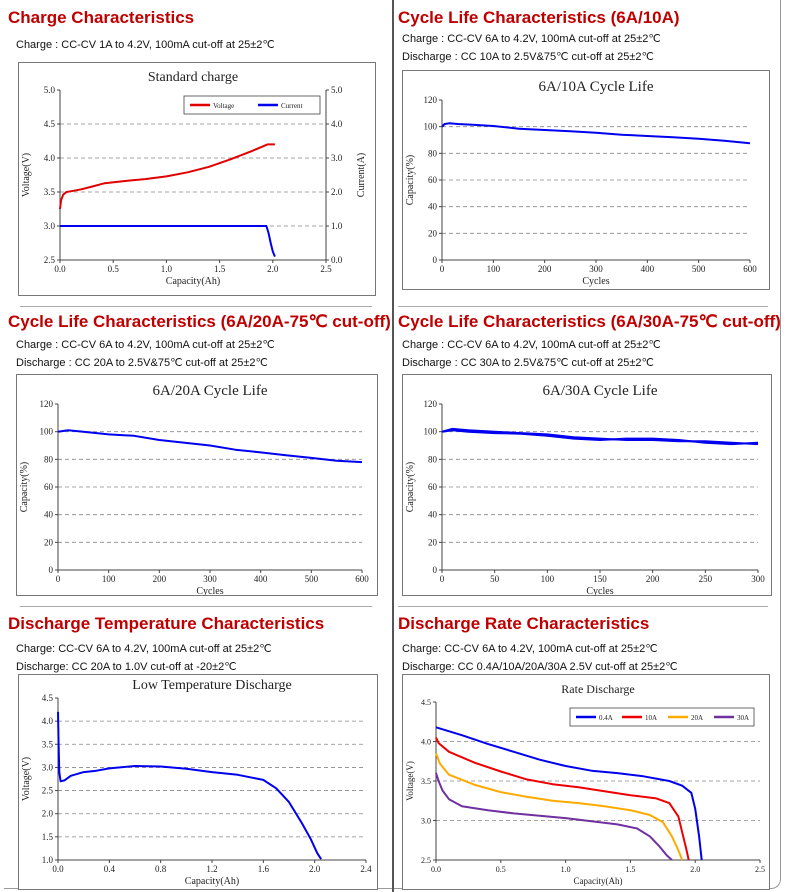 Image resolution: width=786 pixels, height=892 pixels. I want to click on x-tick-label: 1.2, so click(211, 869).